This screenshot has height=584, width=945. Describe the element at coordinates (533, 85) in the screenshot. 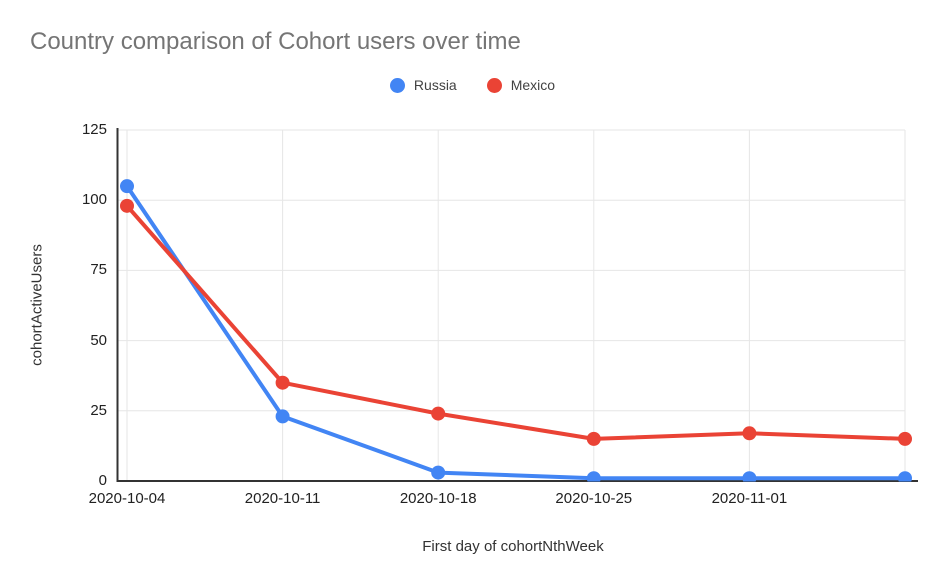

I see `legend-label-mexico: Mexico` at that location.